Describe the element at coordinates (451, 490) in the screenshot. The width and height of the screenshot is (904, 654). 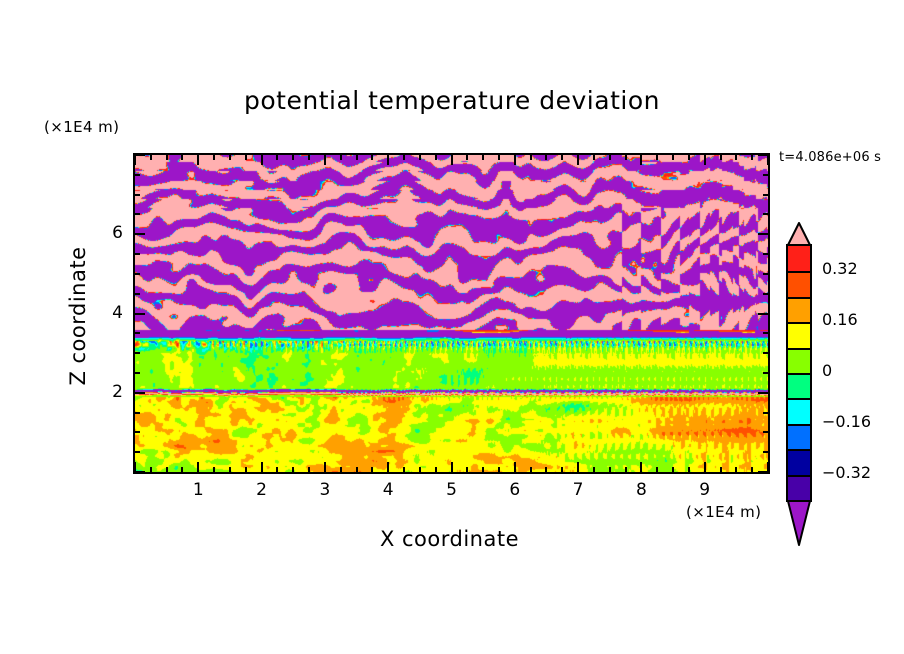
I see `x-tick-label: 5` at that location.